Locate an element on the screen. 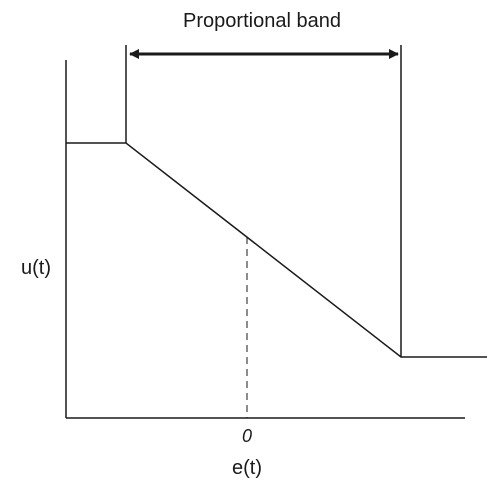  y-axis-label: u(t) is located at coordinates (36, 268).